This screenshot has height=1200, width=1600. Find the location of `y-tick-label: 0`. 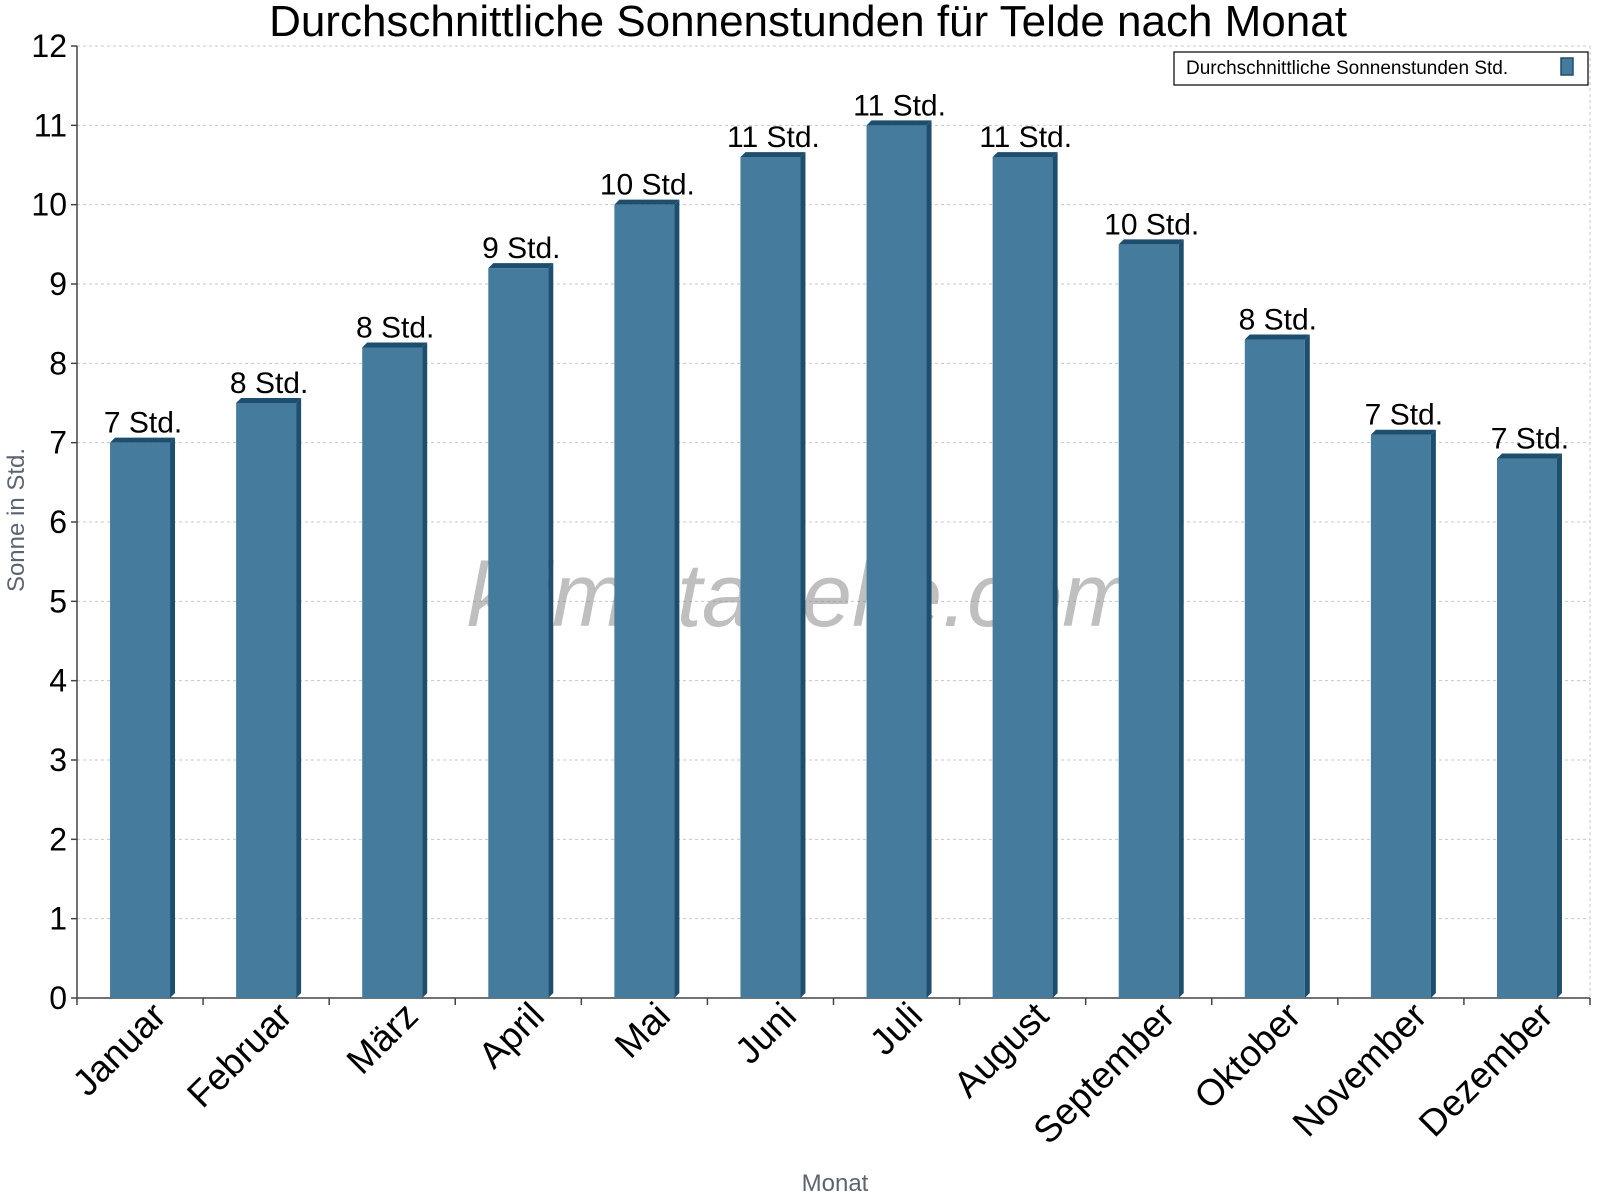

y-tick-label: 0 is located at coordinates (58, 998).